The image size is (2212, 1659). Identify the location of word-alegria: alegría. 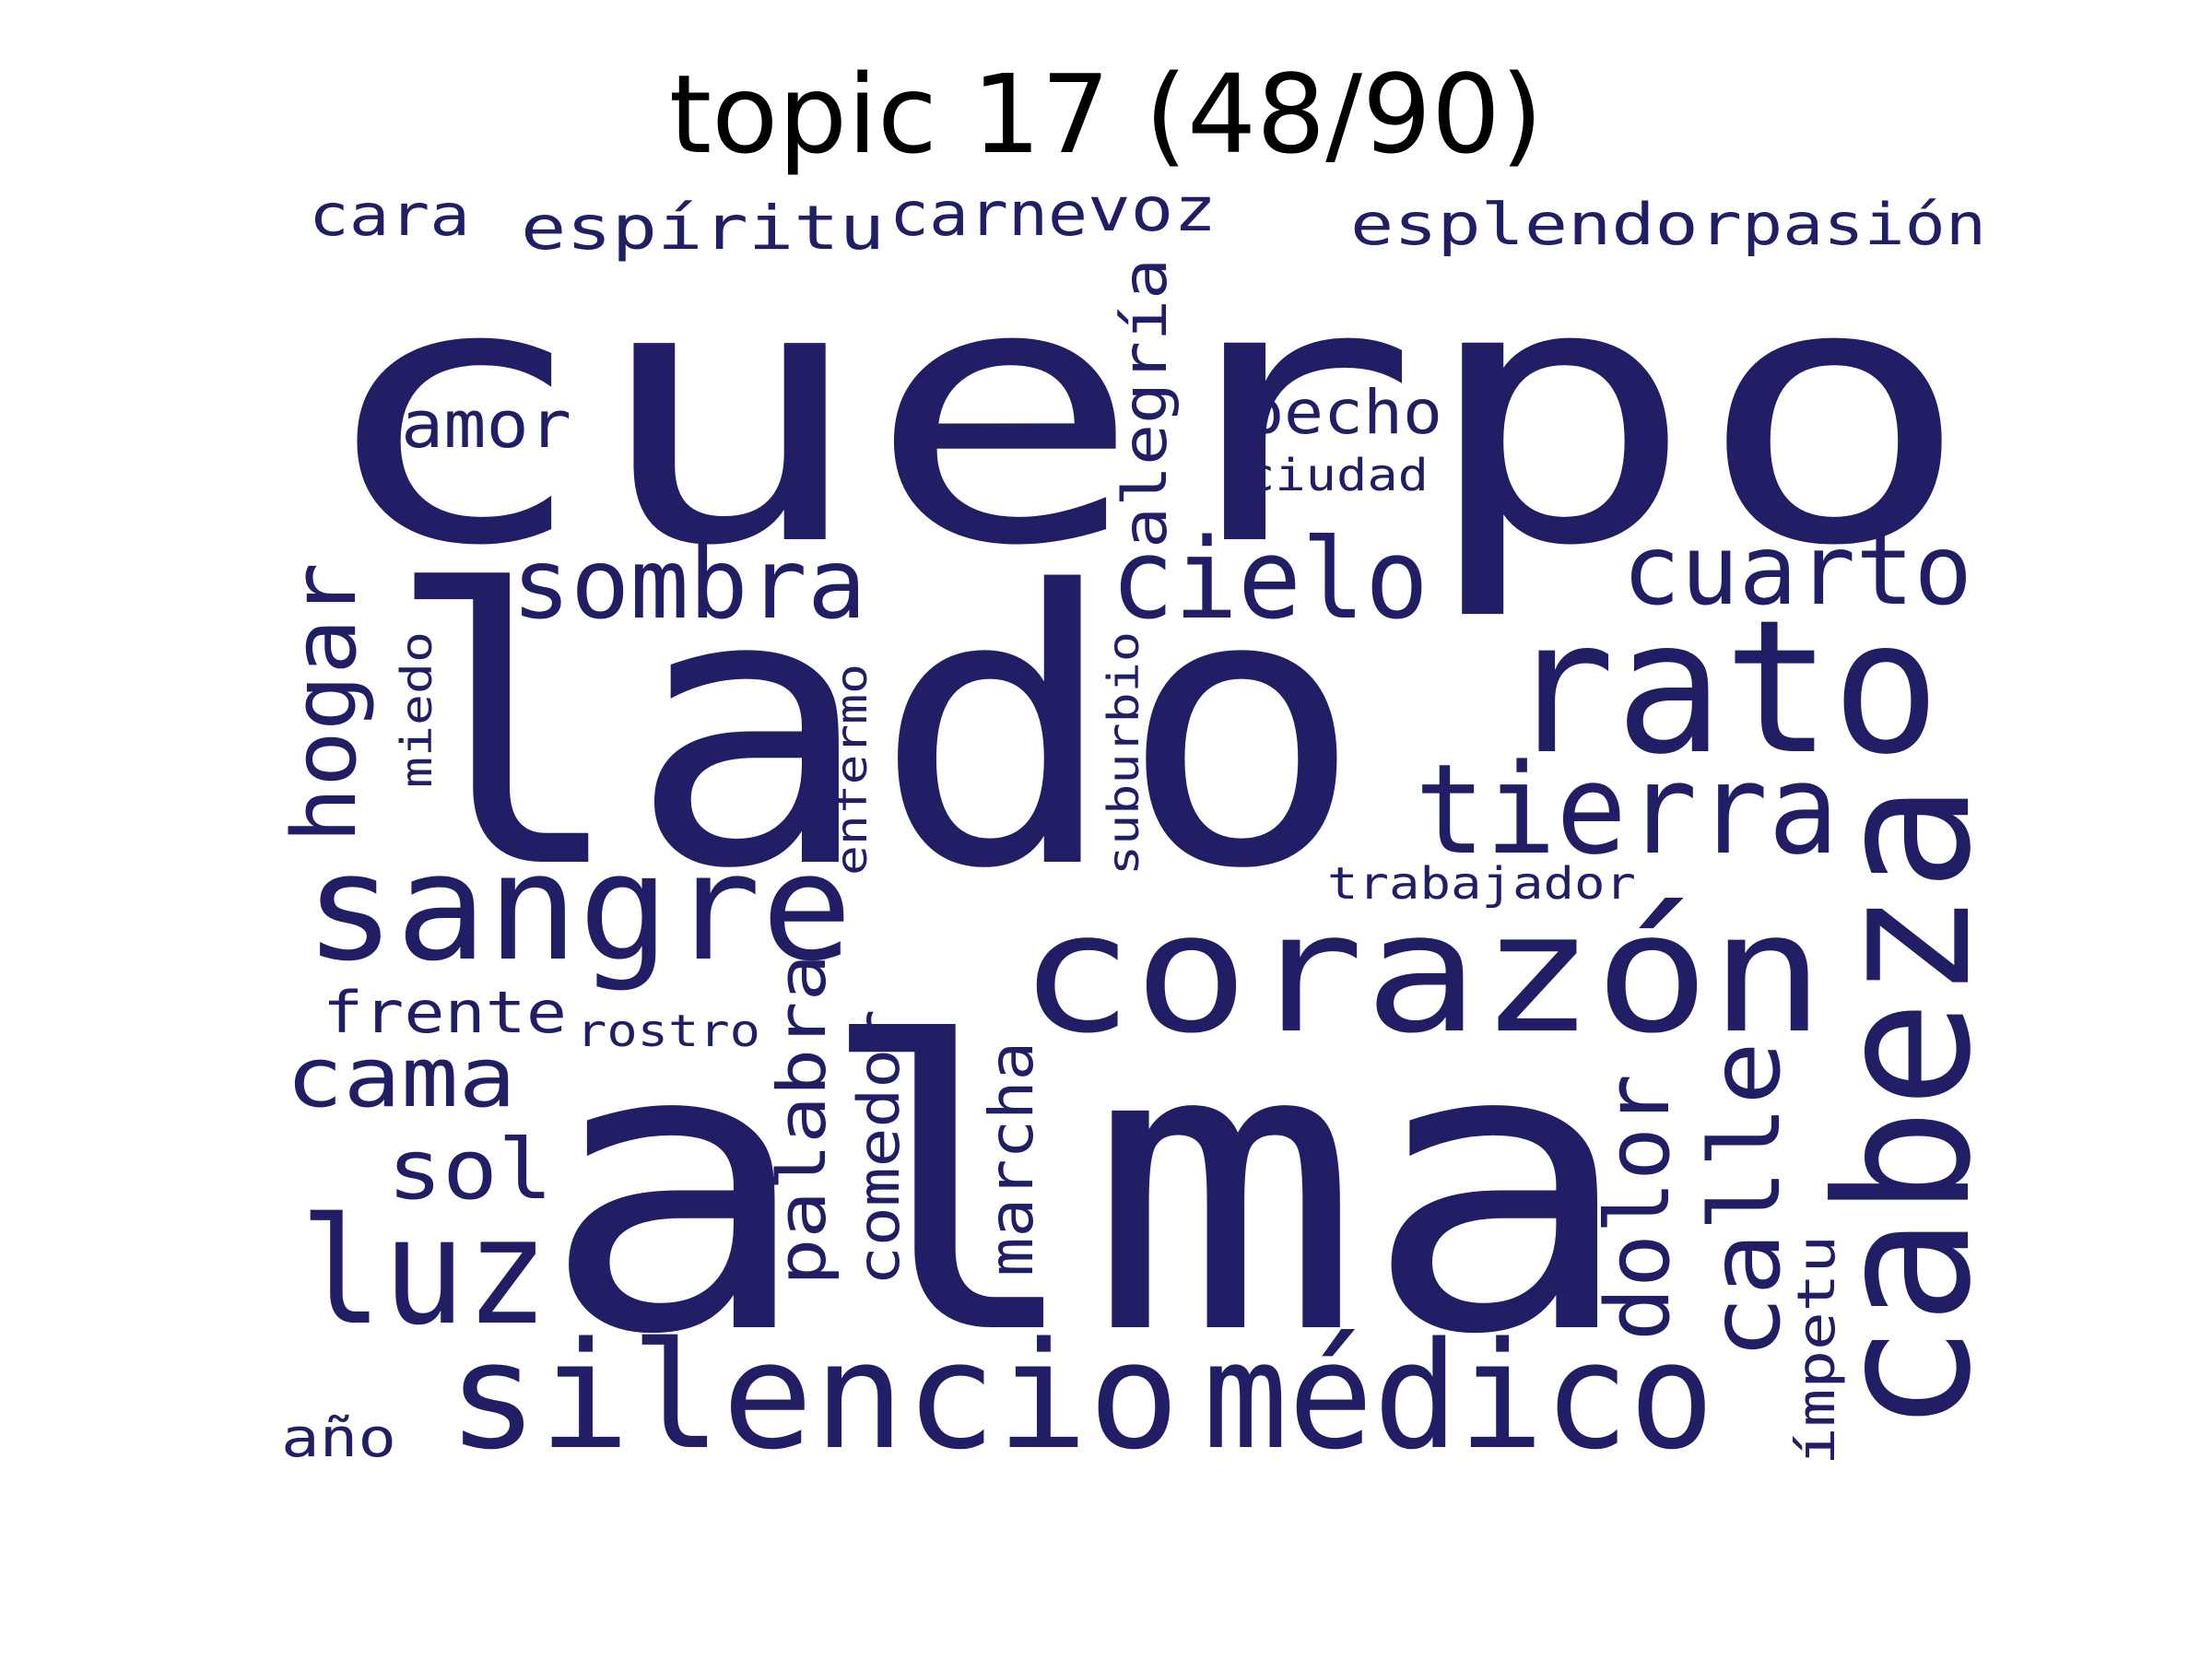
(1145, 403).